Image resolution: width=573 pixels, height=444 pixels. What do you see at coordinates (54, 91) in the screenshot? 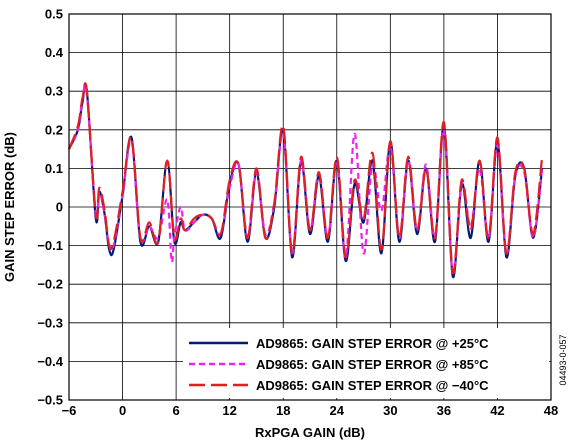
I see `y-tick-label: 0.3` at bounding box center [54, 91].